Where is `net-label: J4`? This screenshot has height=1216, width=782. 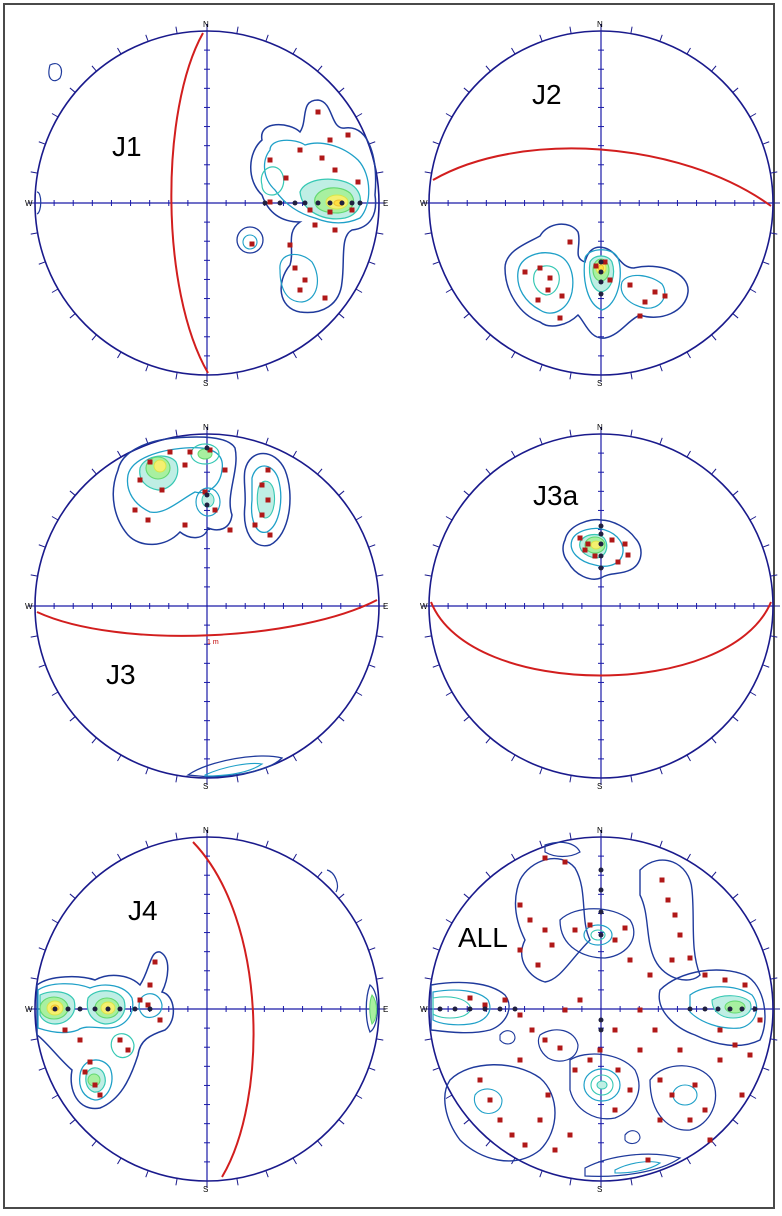 net-label: J4 is located at coordinates (143, 910).